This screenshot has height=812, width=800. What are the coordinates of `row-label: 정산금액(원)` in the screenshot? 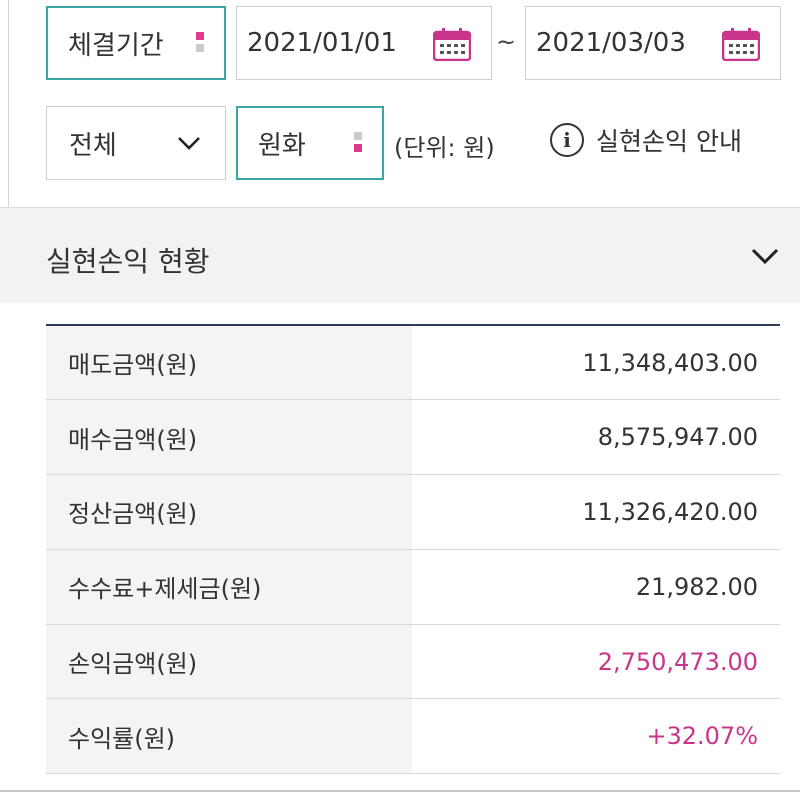 It's located at (229, 512).